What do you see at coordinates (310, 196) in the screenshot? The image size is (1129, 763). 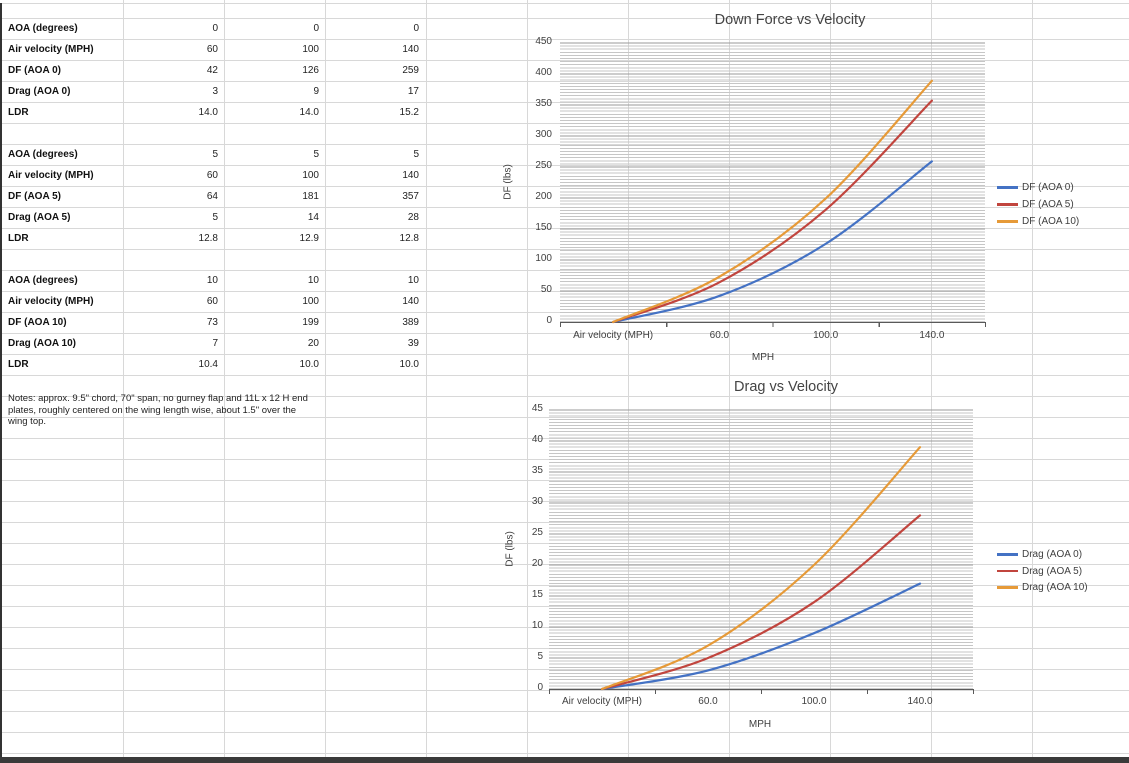 I see `table-cell: 181` at bounding box center [310, 196].